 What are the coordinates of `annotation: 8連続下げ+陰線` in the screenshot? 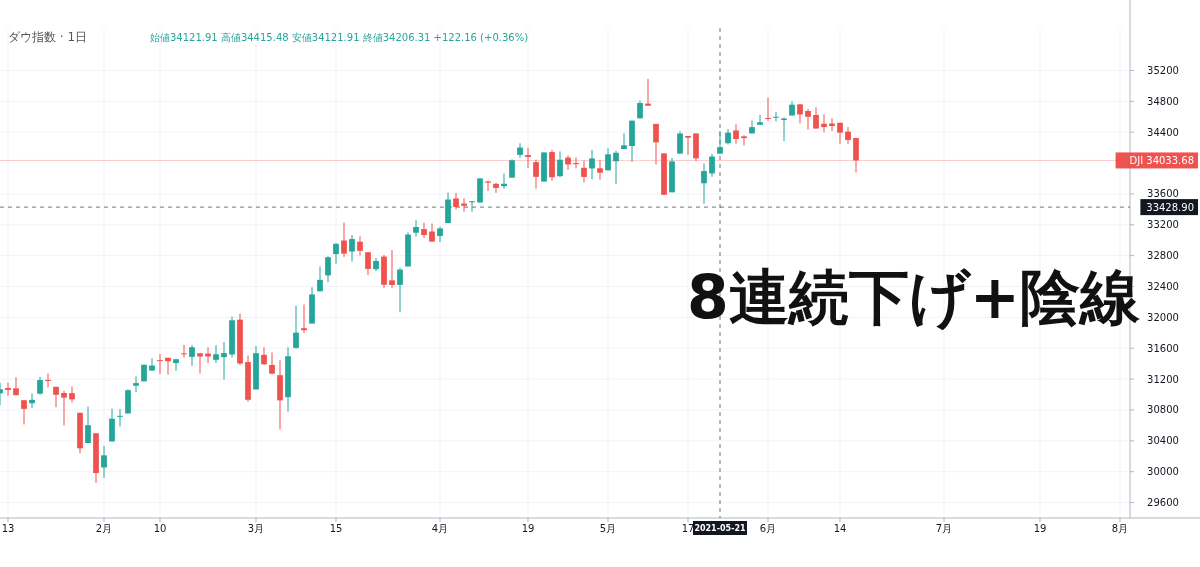 It's located at (913, 297).